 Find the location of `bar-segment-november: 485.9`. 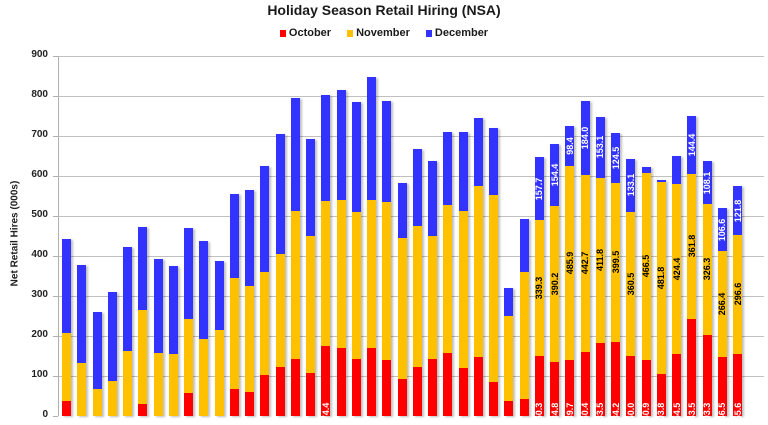

bar-segment-november: 485.9 is located at coordinates (569, 263).